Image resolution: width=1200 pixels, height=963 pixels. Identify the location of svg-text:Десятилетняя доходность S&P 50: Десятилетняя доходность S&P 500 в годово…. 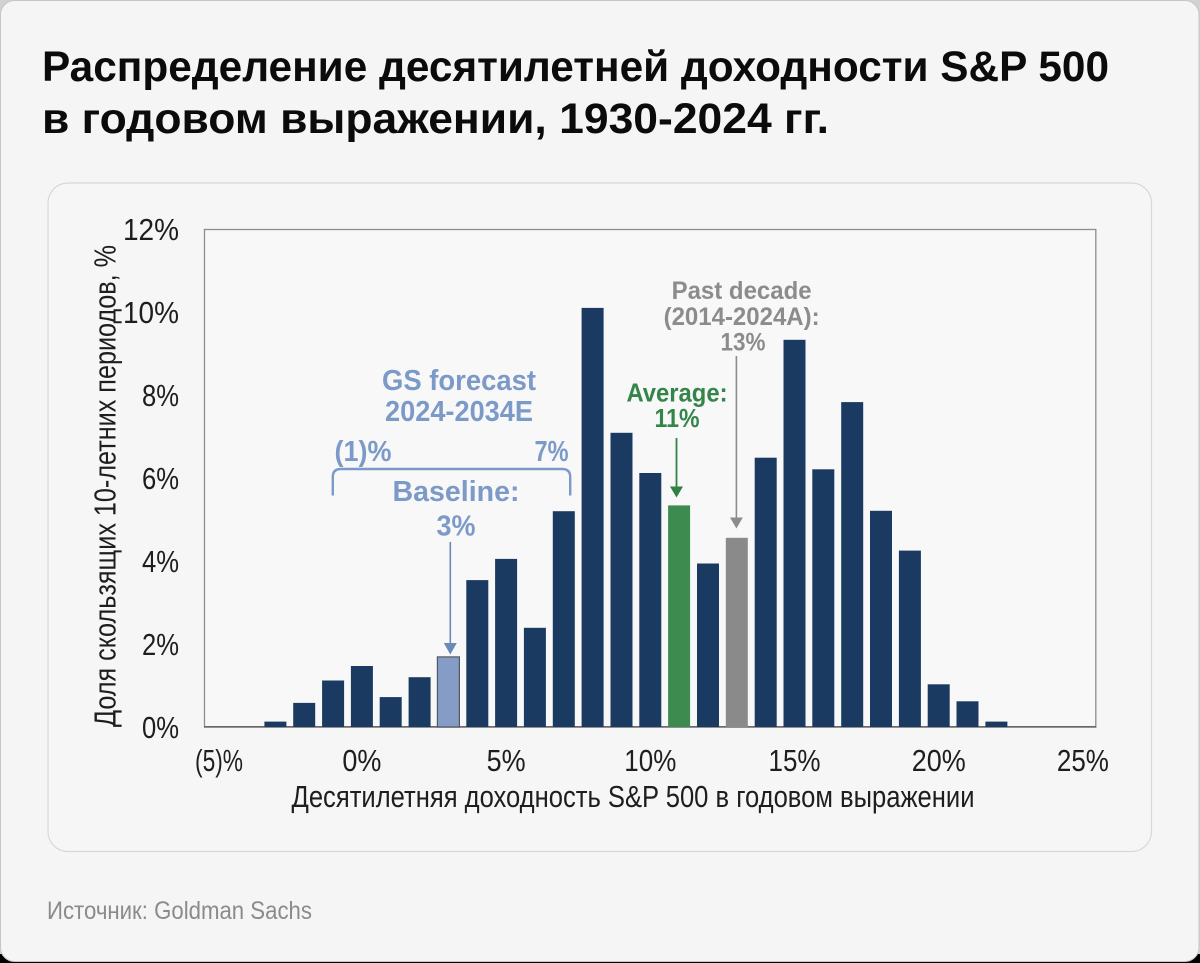
(633, 796).